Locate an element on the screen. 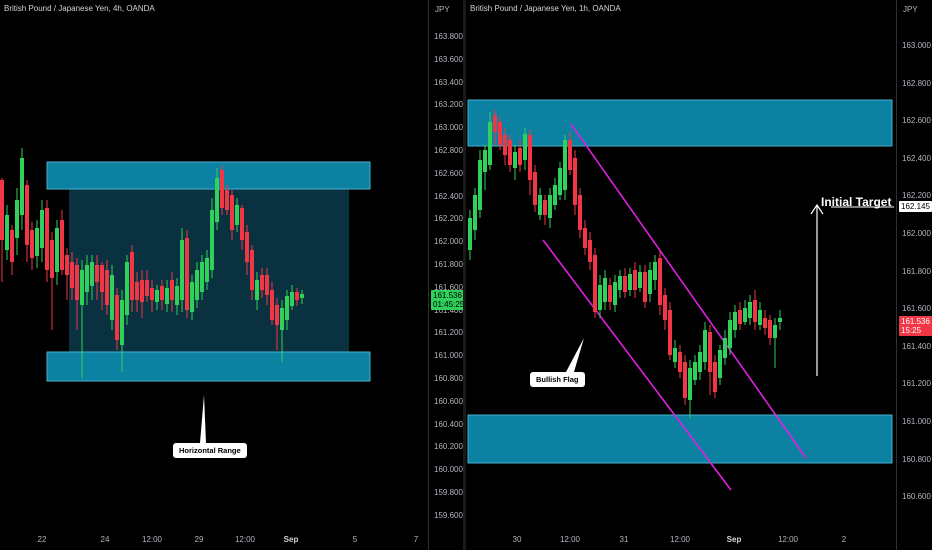 Image resolution: width=932 pixels, height=550 pixels. left-y-tick: 162.800 is located at coordinates (448, 150).